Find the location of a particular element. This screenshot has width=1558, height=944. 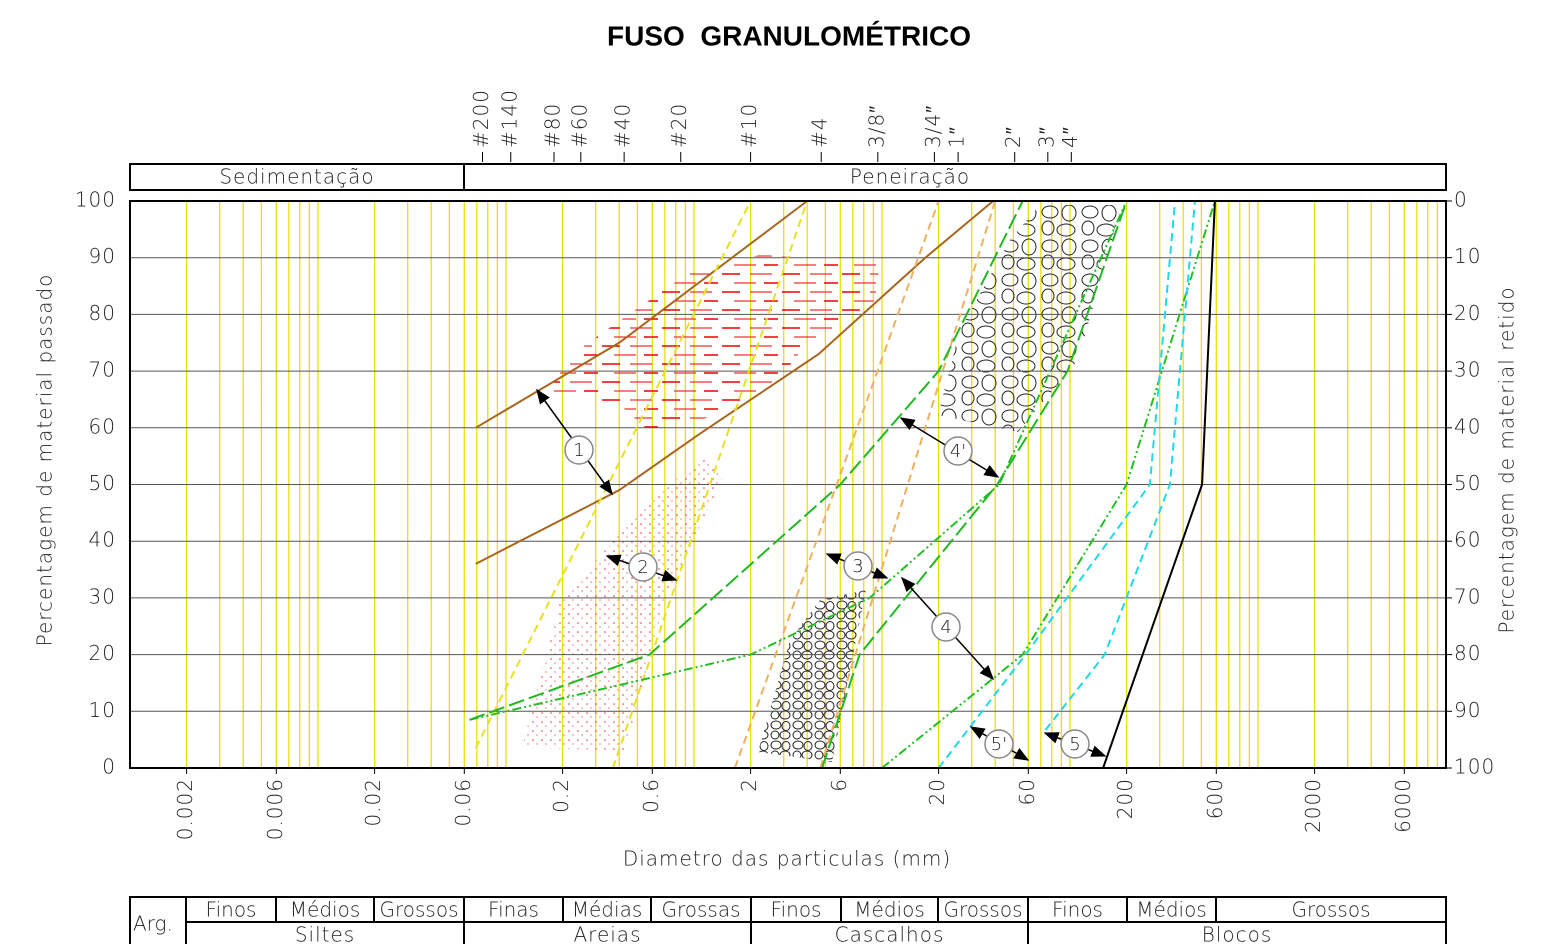

x2-tick-label: #80 is located at coordinates (552, 125).